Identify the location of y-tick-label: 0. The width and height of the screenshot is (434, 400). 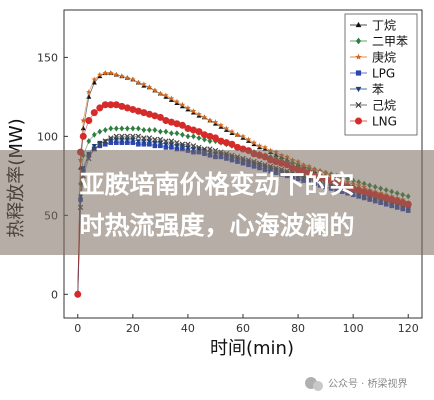
(54, 294).